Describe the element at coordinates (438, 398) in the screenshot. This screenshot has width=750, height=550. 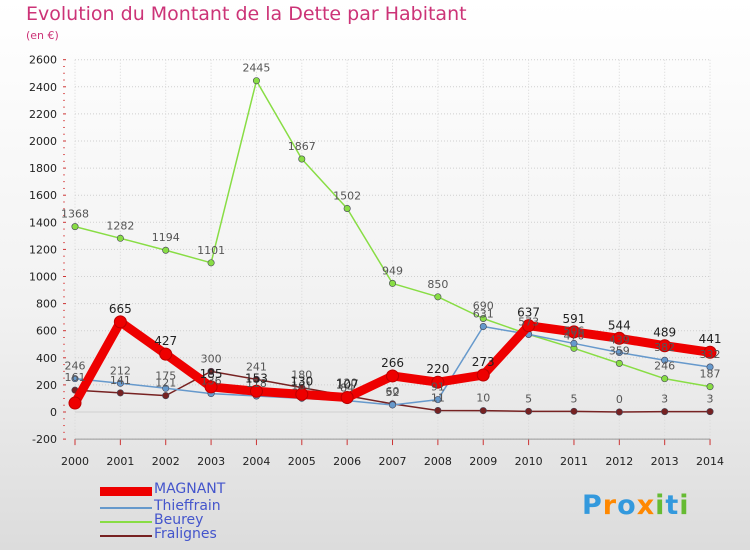
I see `data-label-fralignes: 11` at that location.